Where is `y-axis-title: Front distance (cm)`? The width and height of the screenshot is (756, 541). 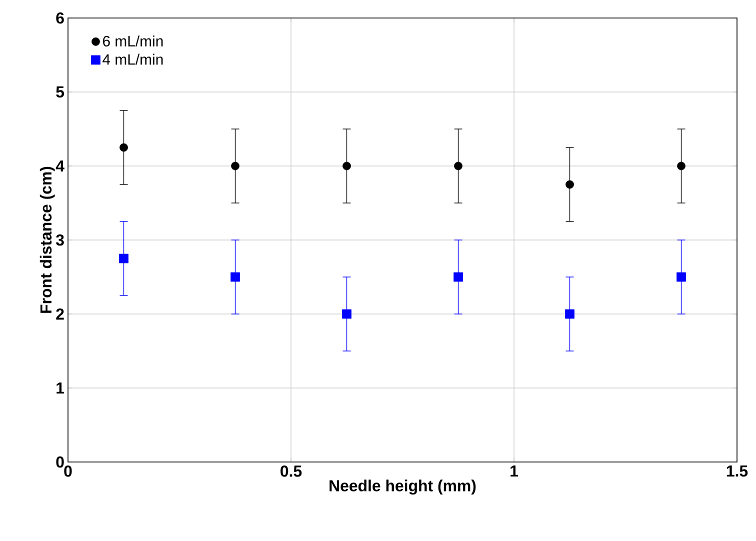 y-axis-title: Front distance (cm) is located at coordinates (47, 239).